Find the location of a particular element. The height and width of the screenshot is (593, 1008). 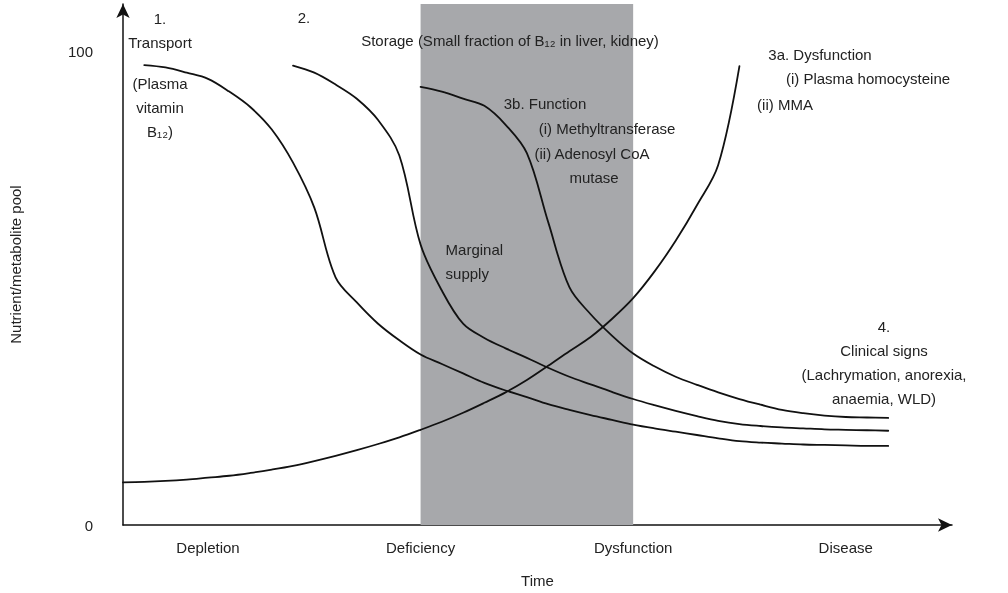

y-tick-label: 0 is located at coordinates (88, 525).